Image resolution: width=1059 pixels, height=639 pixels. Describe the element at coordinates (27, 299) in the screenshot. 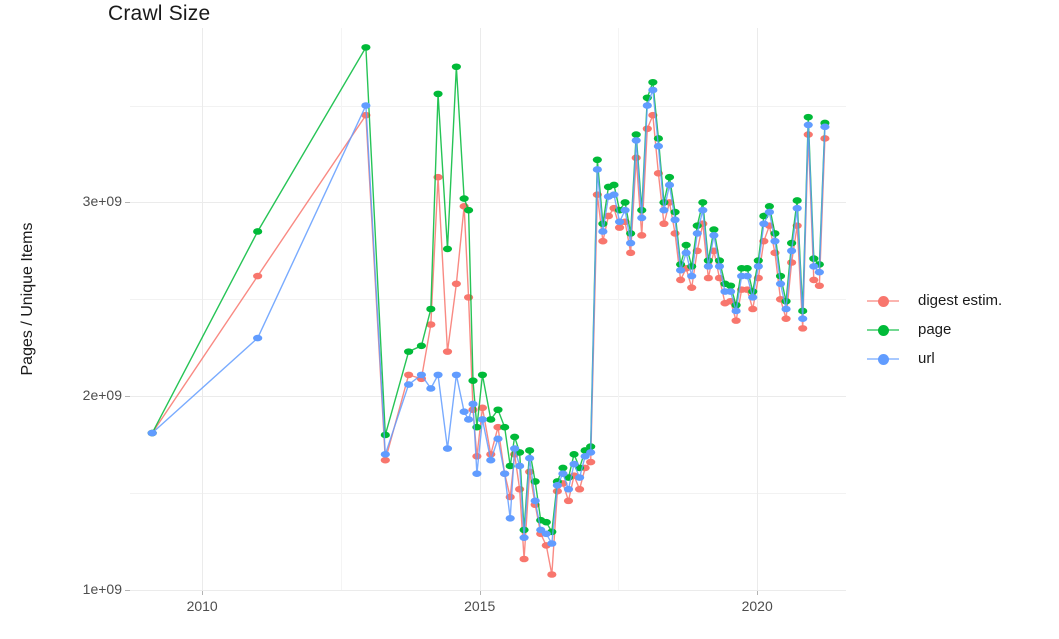

I see `y-axis-title: Pages / Unique Items` at that location.